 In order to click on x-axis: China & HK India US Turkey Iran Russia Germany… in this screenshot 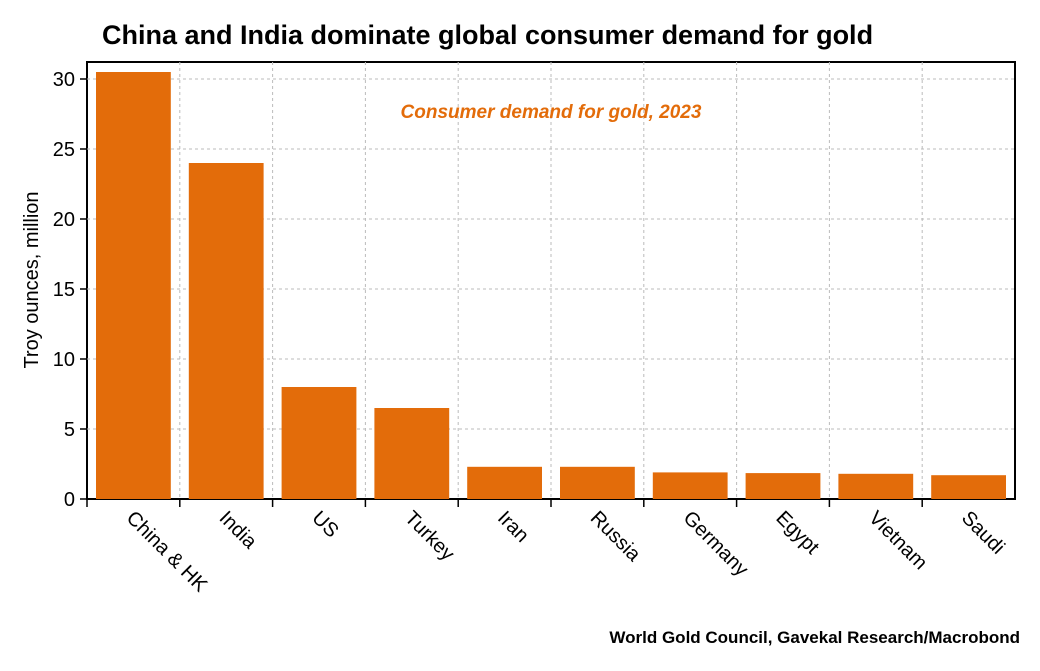, I will do `click(547, 548)`.